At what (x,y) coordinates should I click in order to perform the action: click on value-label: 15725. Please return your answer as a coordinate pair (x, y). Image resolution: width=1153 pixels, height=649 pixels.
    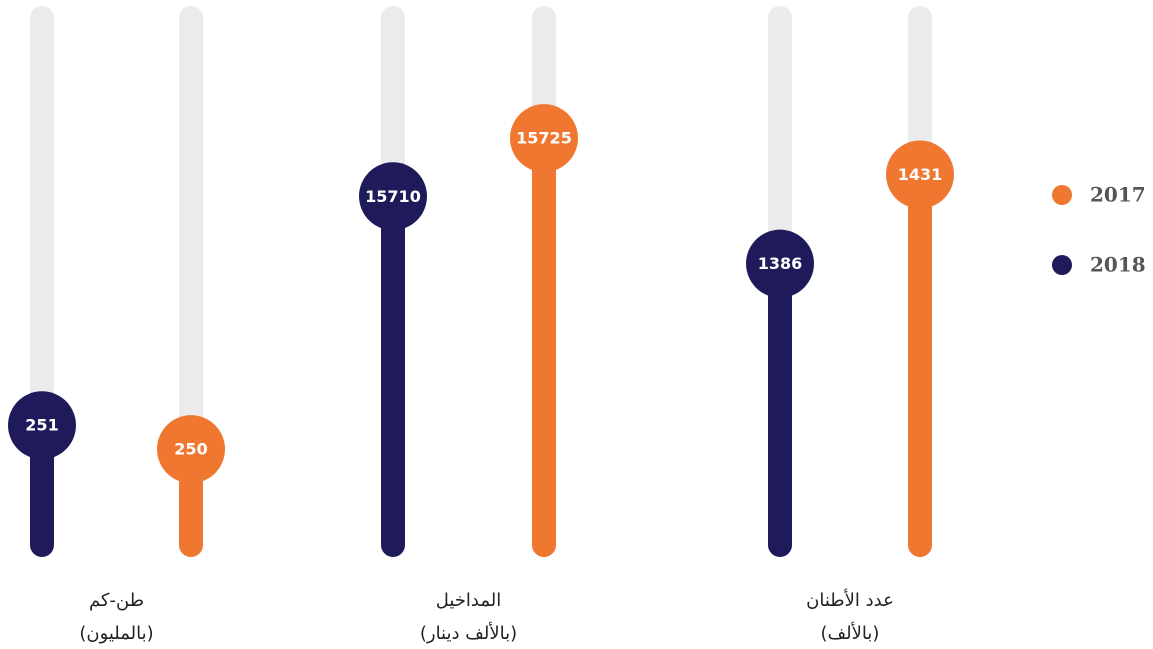
    Looking at the image, I should click on (544, 138).